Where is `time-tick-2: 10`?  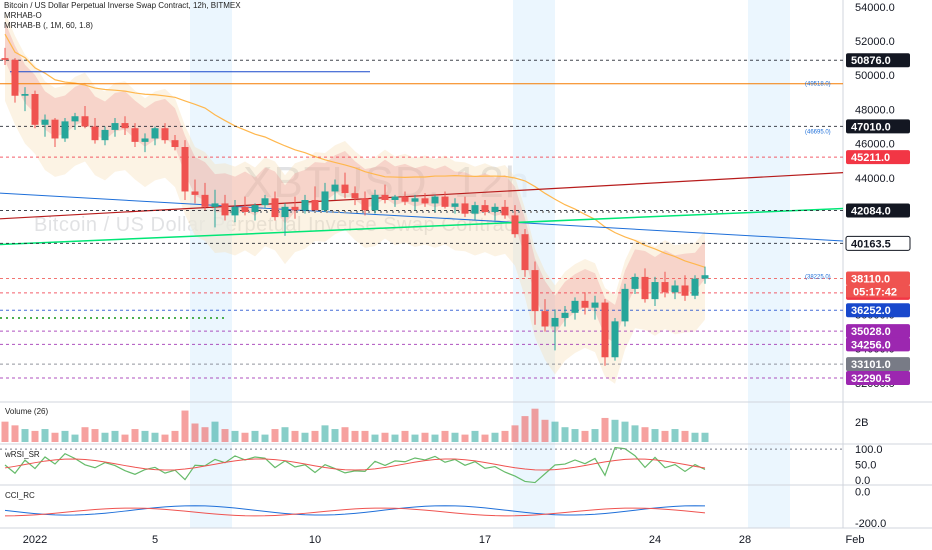
time-tick-2: 10 is located at coordinates (315, 540).